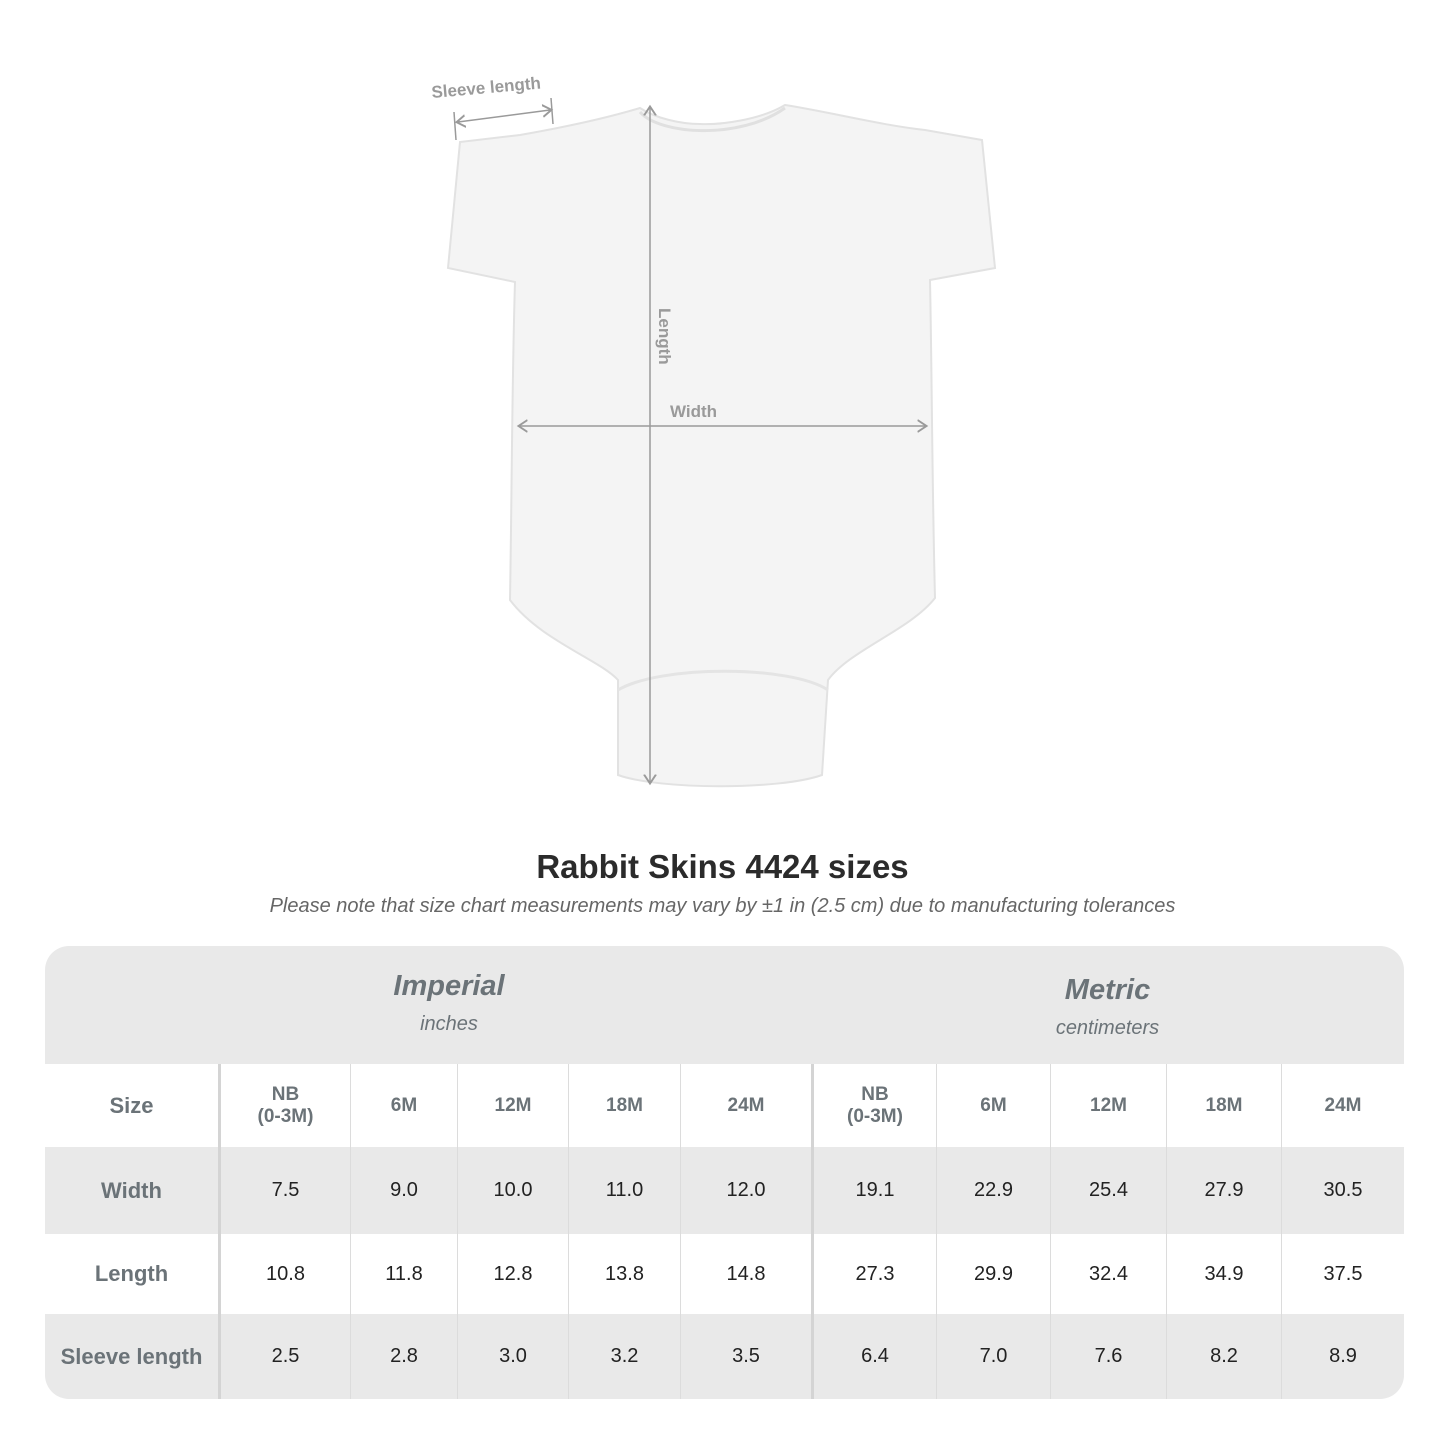  What do you see at coordinates (1107, 1006) in the screenshot?
I see `metric-header: Metric centimeters` at bounding box center [1107, 1006].